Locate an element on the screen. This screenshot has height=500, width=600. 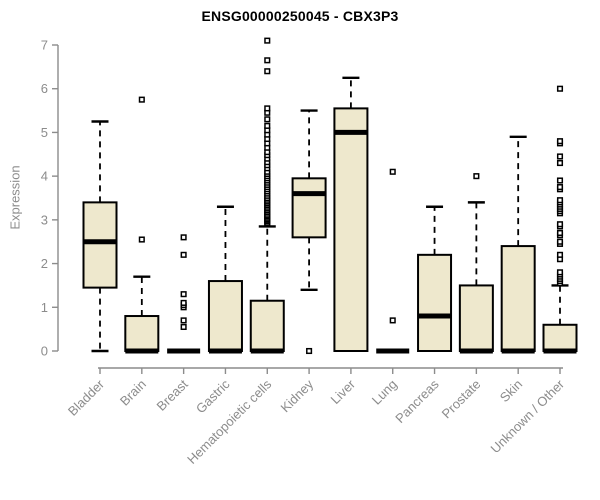
x-tick-label-breast: Breast is located at coordinates (172, 394).